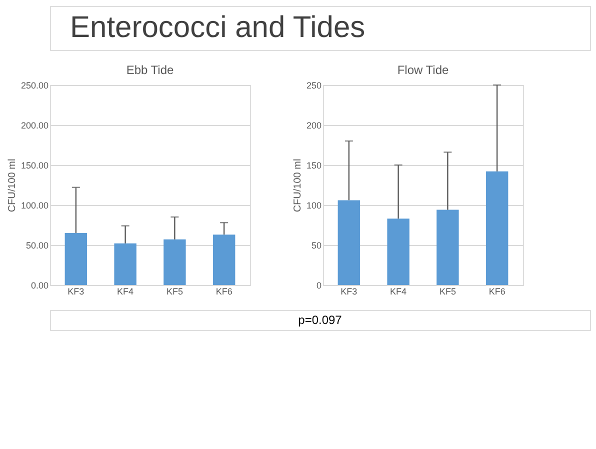 The width and height of the screenshot is (596, 449). I want to click on y-tick-label: 100, so click(314, 205).